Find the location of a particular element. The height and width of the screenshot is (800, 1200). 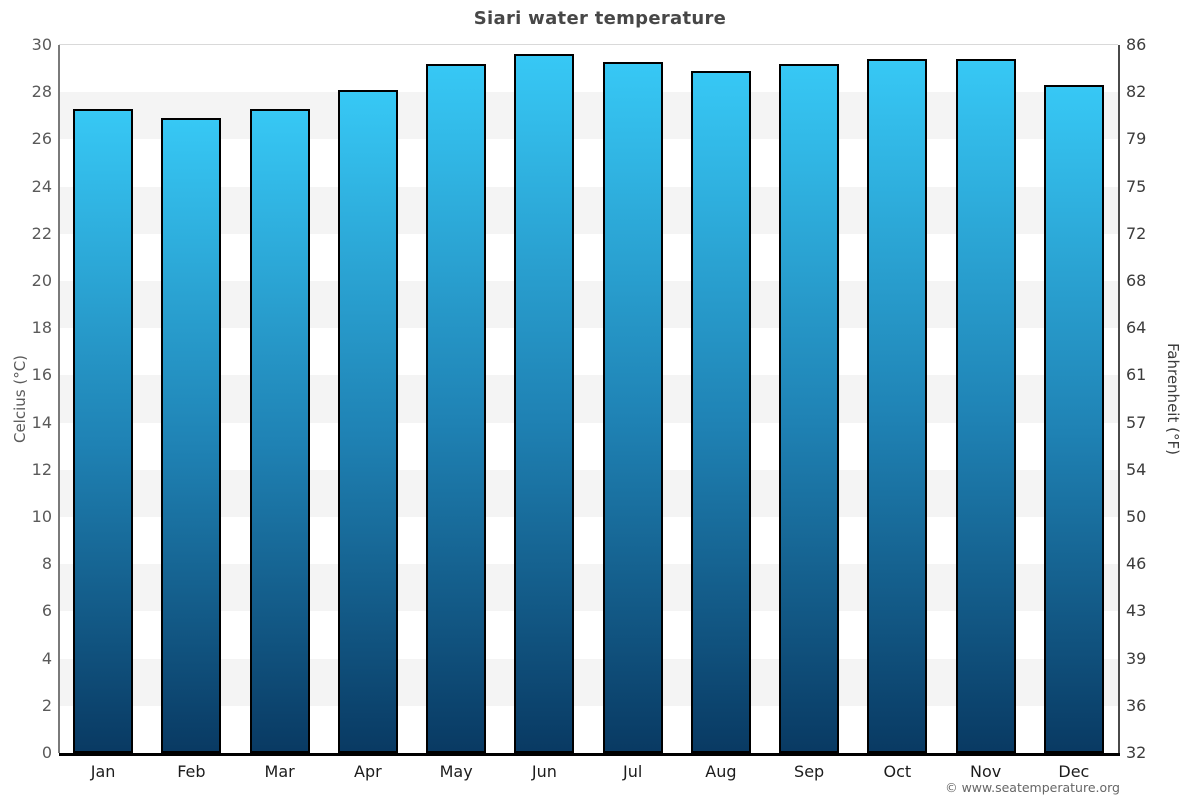

xlabel-jul: Jul is located at coordinates (632, 771).